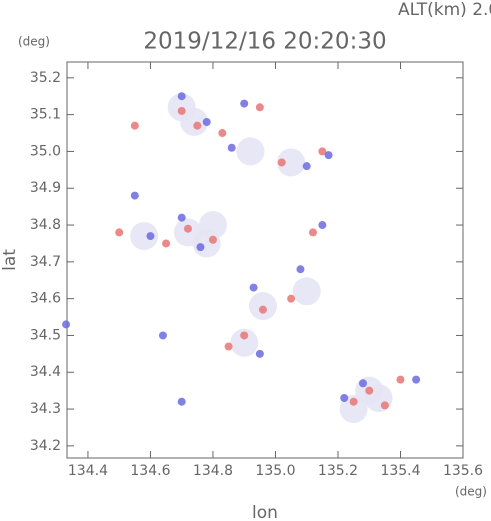  Describe the element at coordinates (45, 262) in the screenshot. I see `y-tick-label: 34.7` at that location.